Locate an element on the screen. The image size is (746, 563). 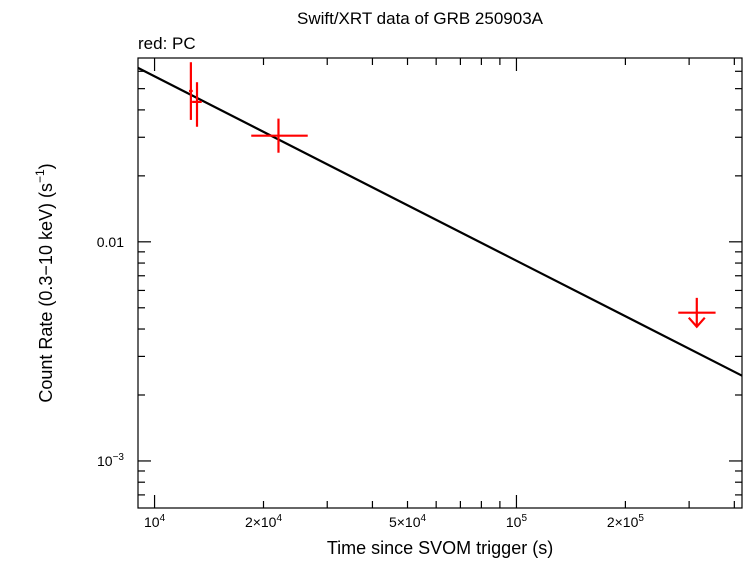
x-tick-label: 5×10⁴ is located at coordinates (408, 521).